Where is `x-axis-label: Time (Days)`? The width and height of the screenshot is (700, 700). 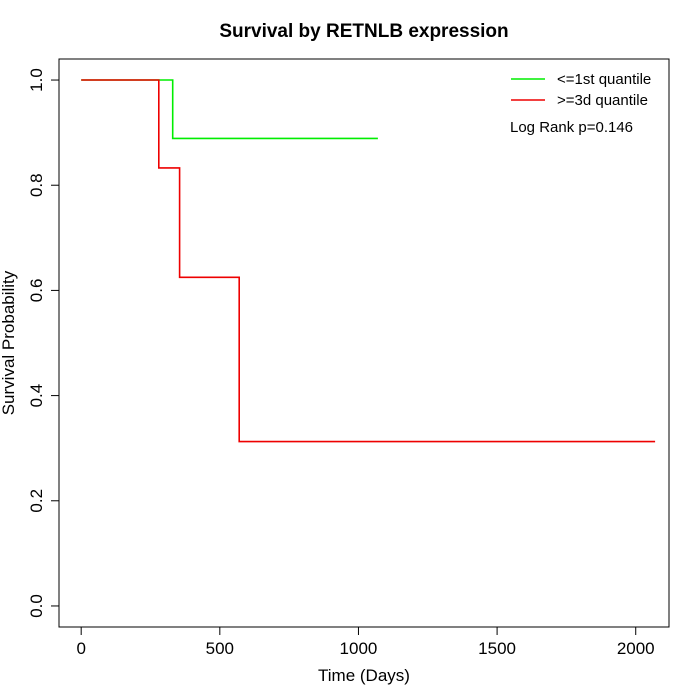
x-axis-label: Time (Days) is located at coordinates (364, 675).